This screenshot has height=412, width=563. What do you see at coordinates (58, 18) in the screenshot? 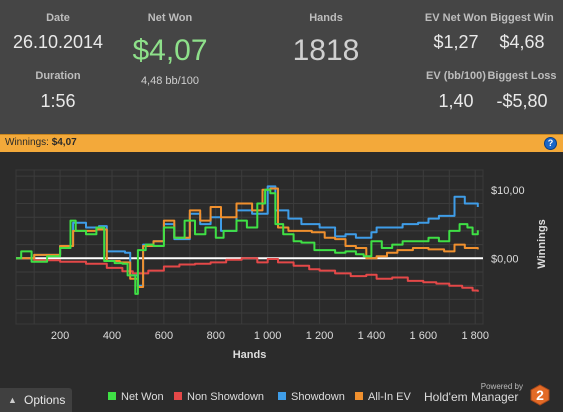
I see `date-label: Date` at bounding box center [58, 18].